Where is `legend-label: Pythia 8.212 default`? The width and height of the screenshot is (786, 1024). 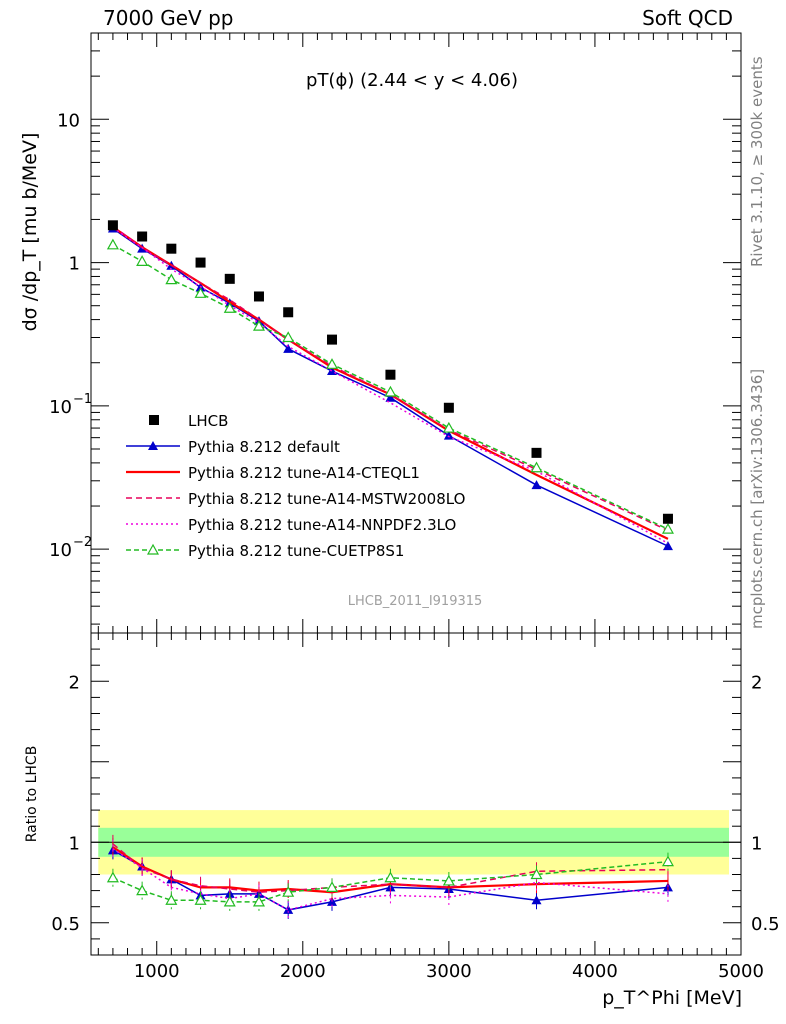
legend-label: Pythia 8.212 default is located at coordinates (264, 447).